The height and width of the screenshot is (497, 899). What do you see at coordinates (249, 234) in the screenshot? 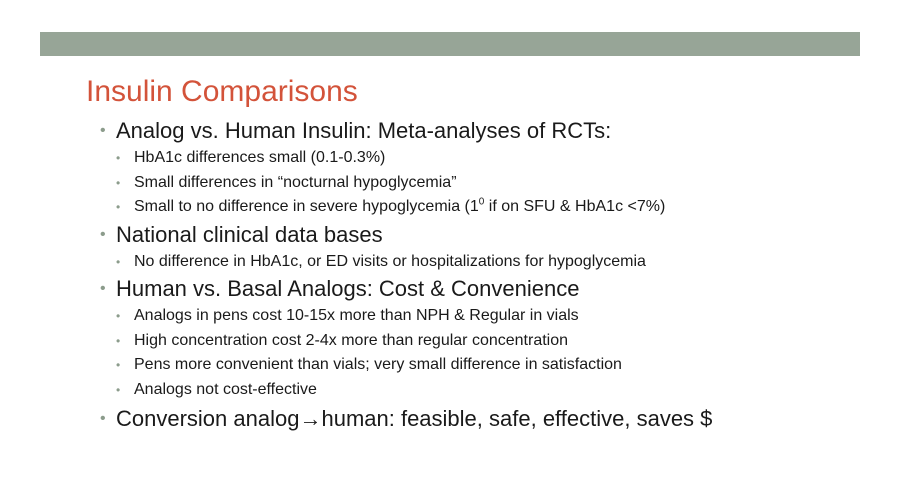
I see `bullet-text: National clinical data bases` at bounding box center [249, 234].